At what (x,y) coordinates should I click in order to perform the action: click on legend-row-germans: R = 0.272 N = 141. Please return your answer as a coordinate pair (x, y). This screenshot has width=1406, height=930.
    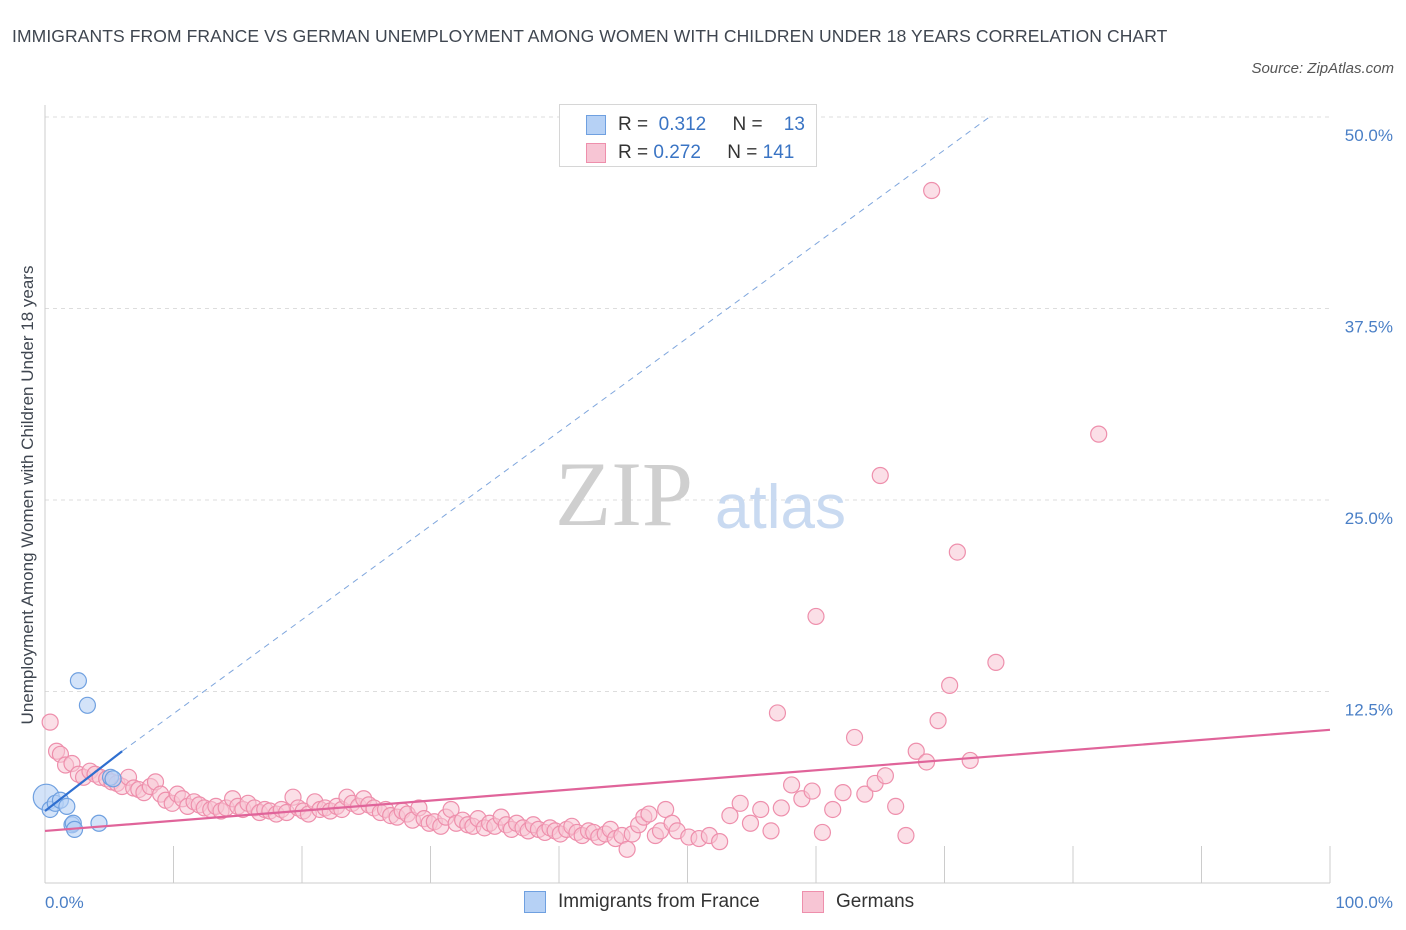
    Looking at the image, I should click on (690, 153).